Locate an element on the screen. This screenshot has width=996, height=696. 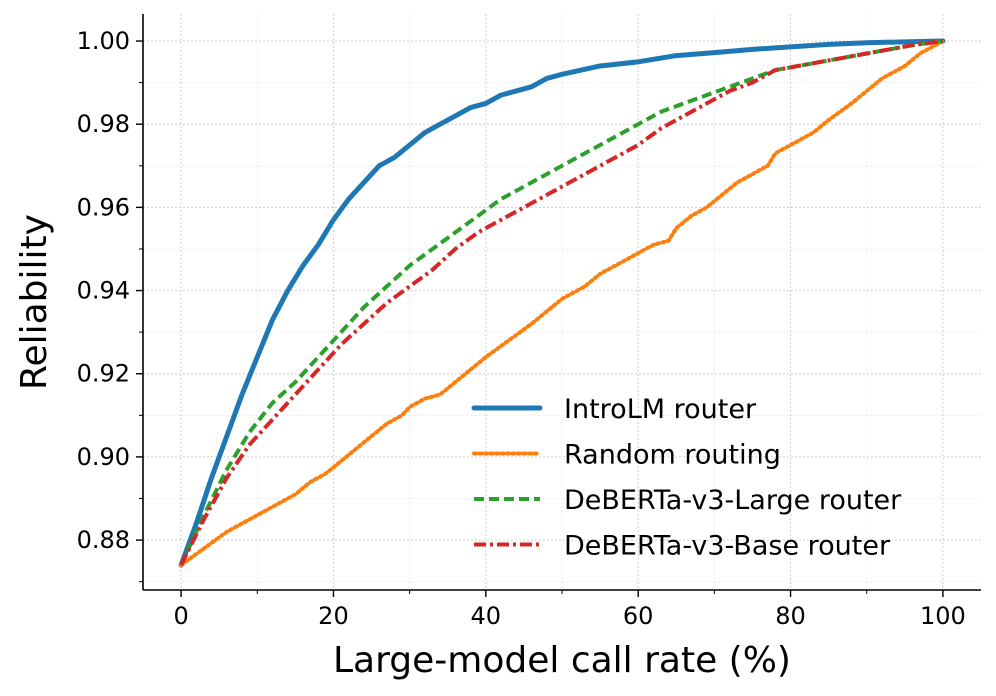
y-tick-label: 1.00 is located at coordinates (103, 41).